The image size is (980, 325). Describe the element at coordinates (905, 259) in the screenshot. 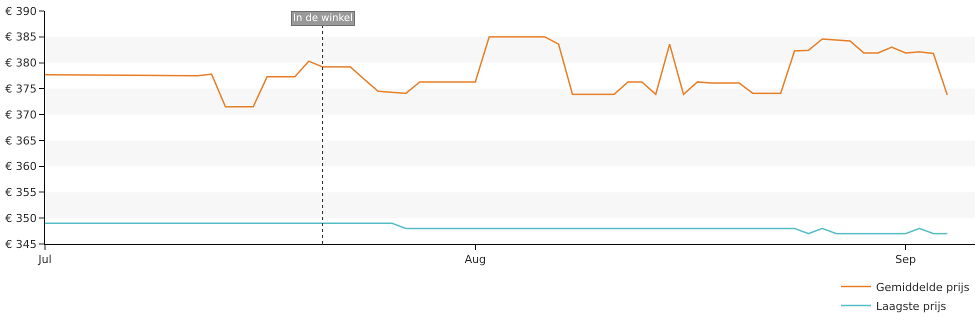

I see `x-tick-label: Sep` at that location.